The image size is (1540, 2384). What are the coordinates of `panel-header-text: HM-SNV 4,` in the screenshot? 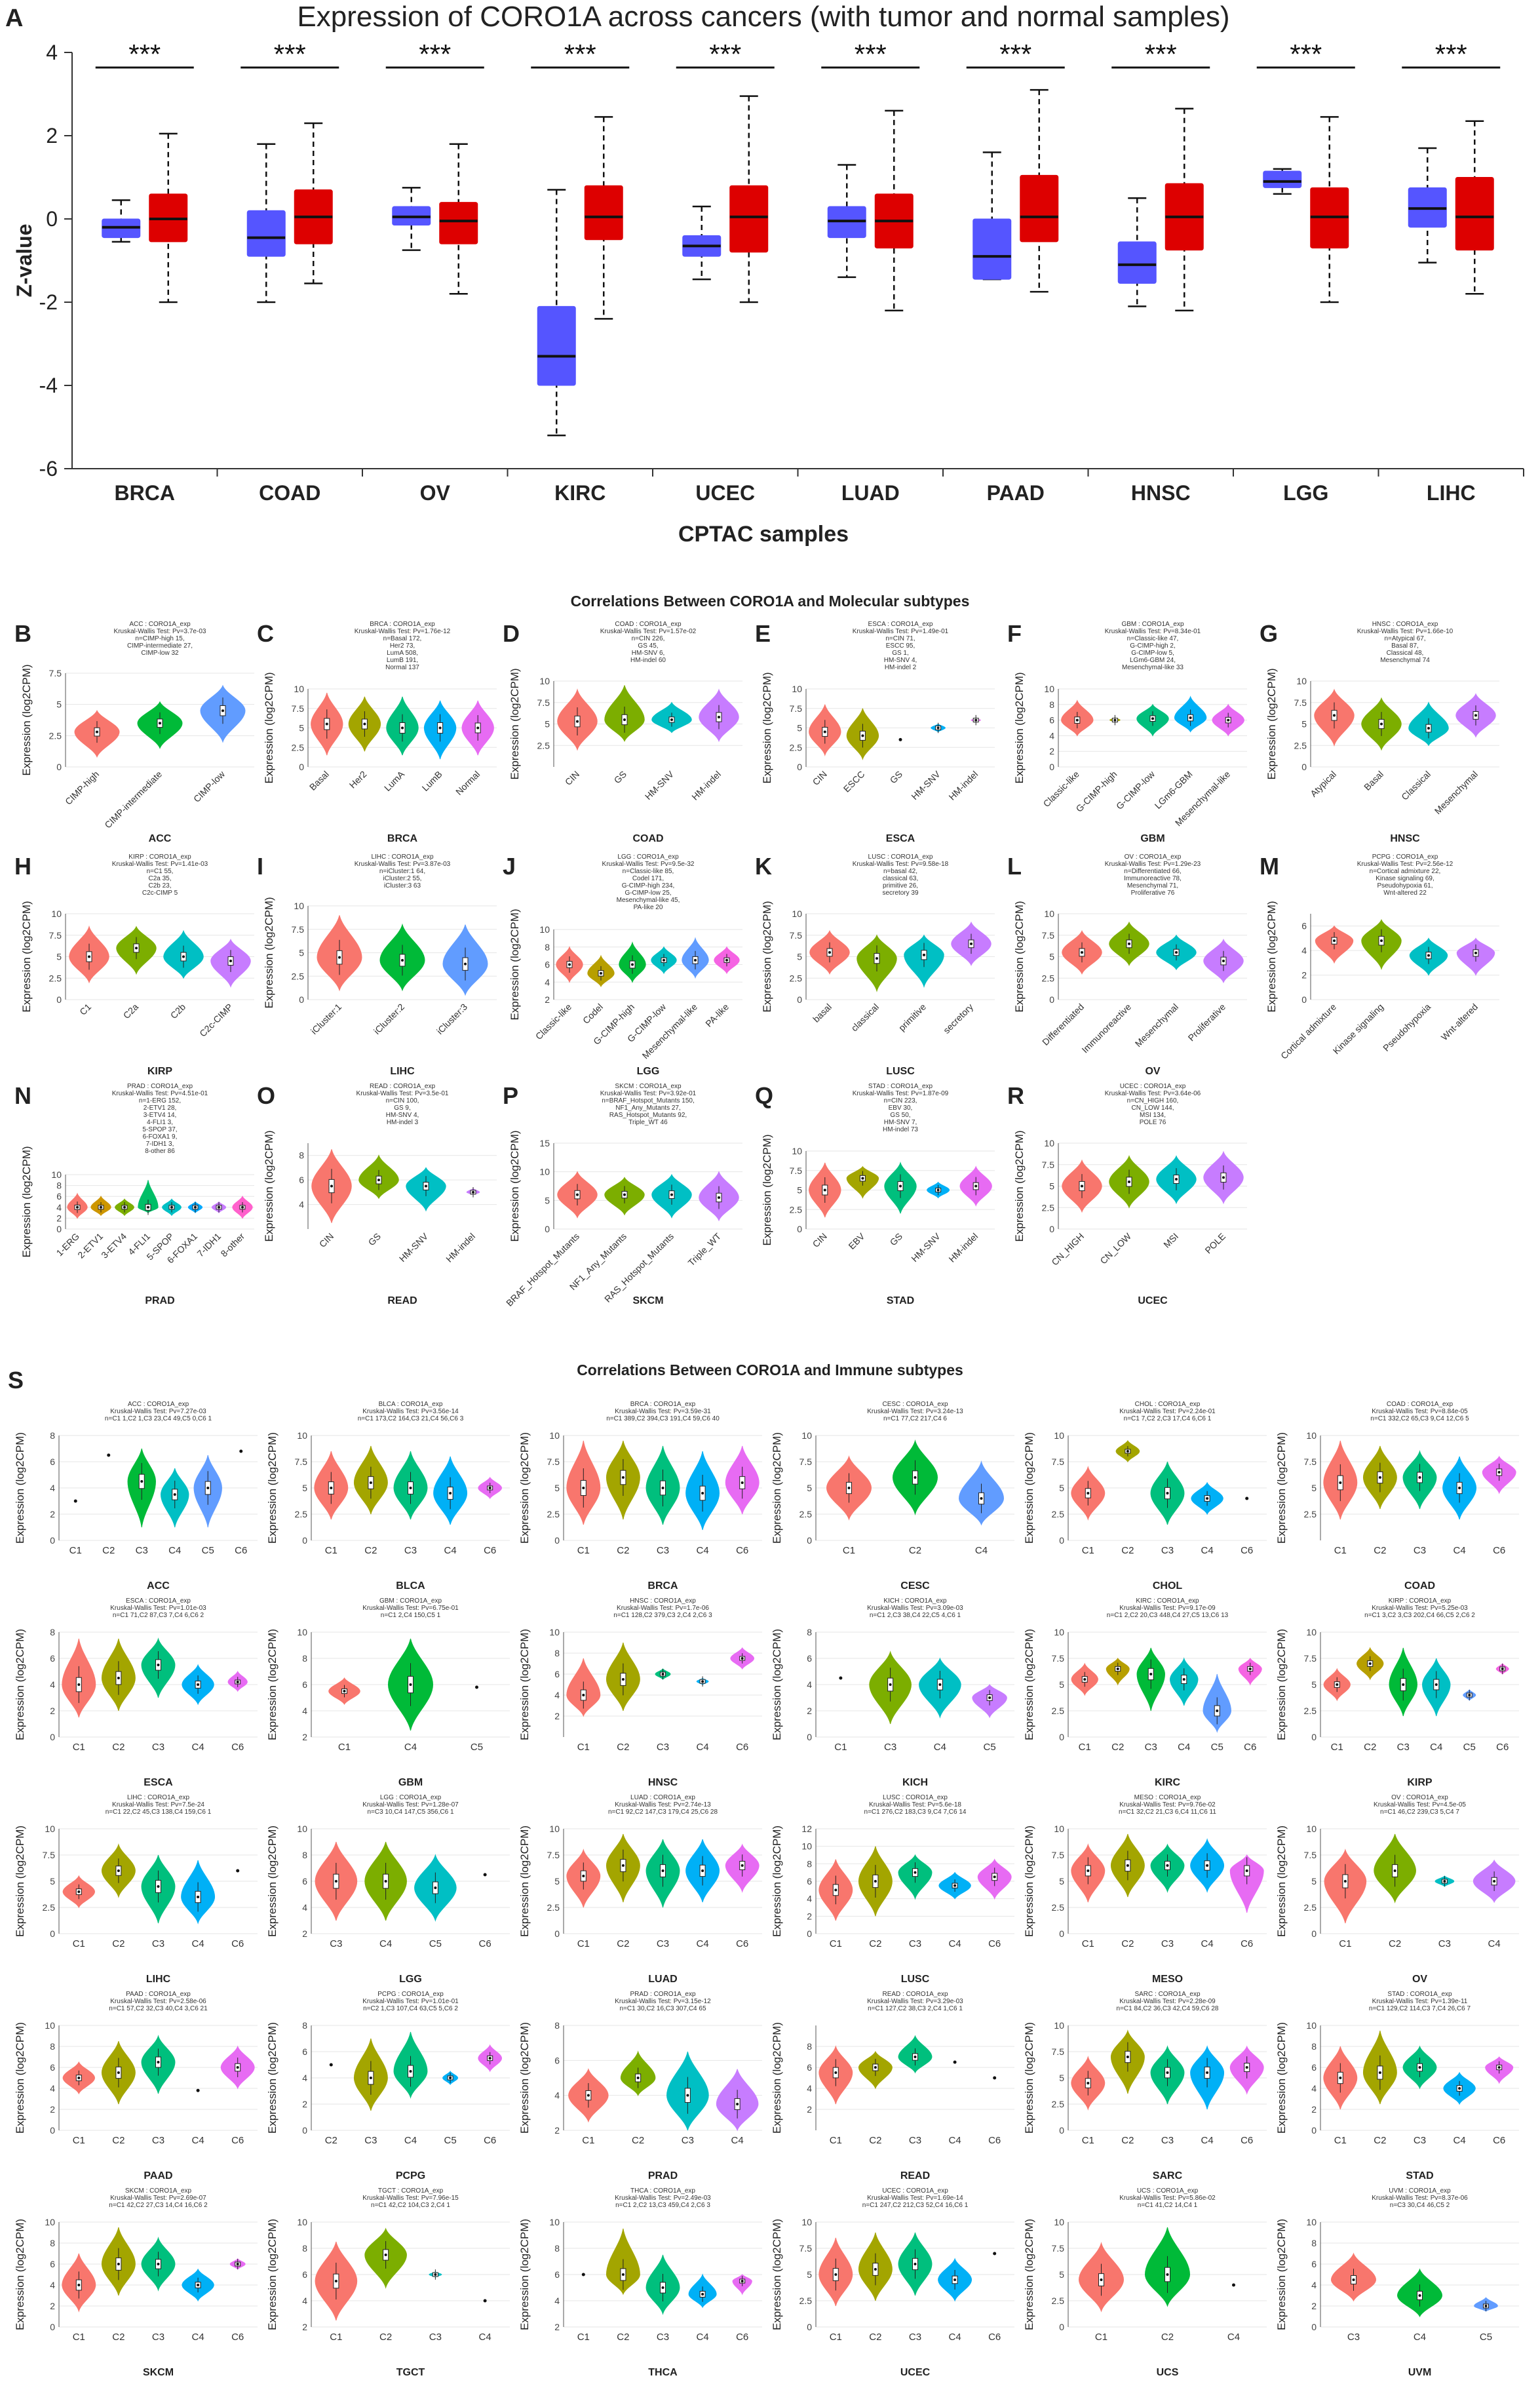 It's located at (900, 661).